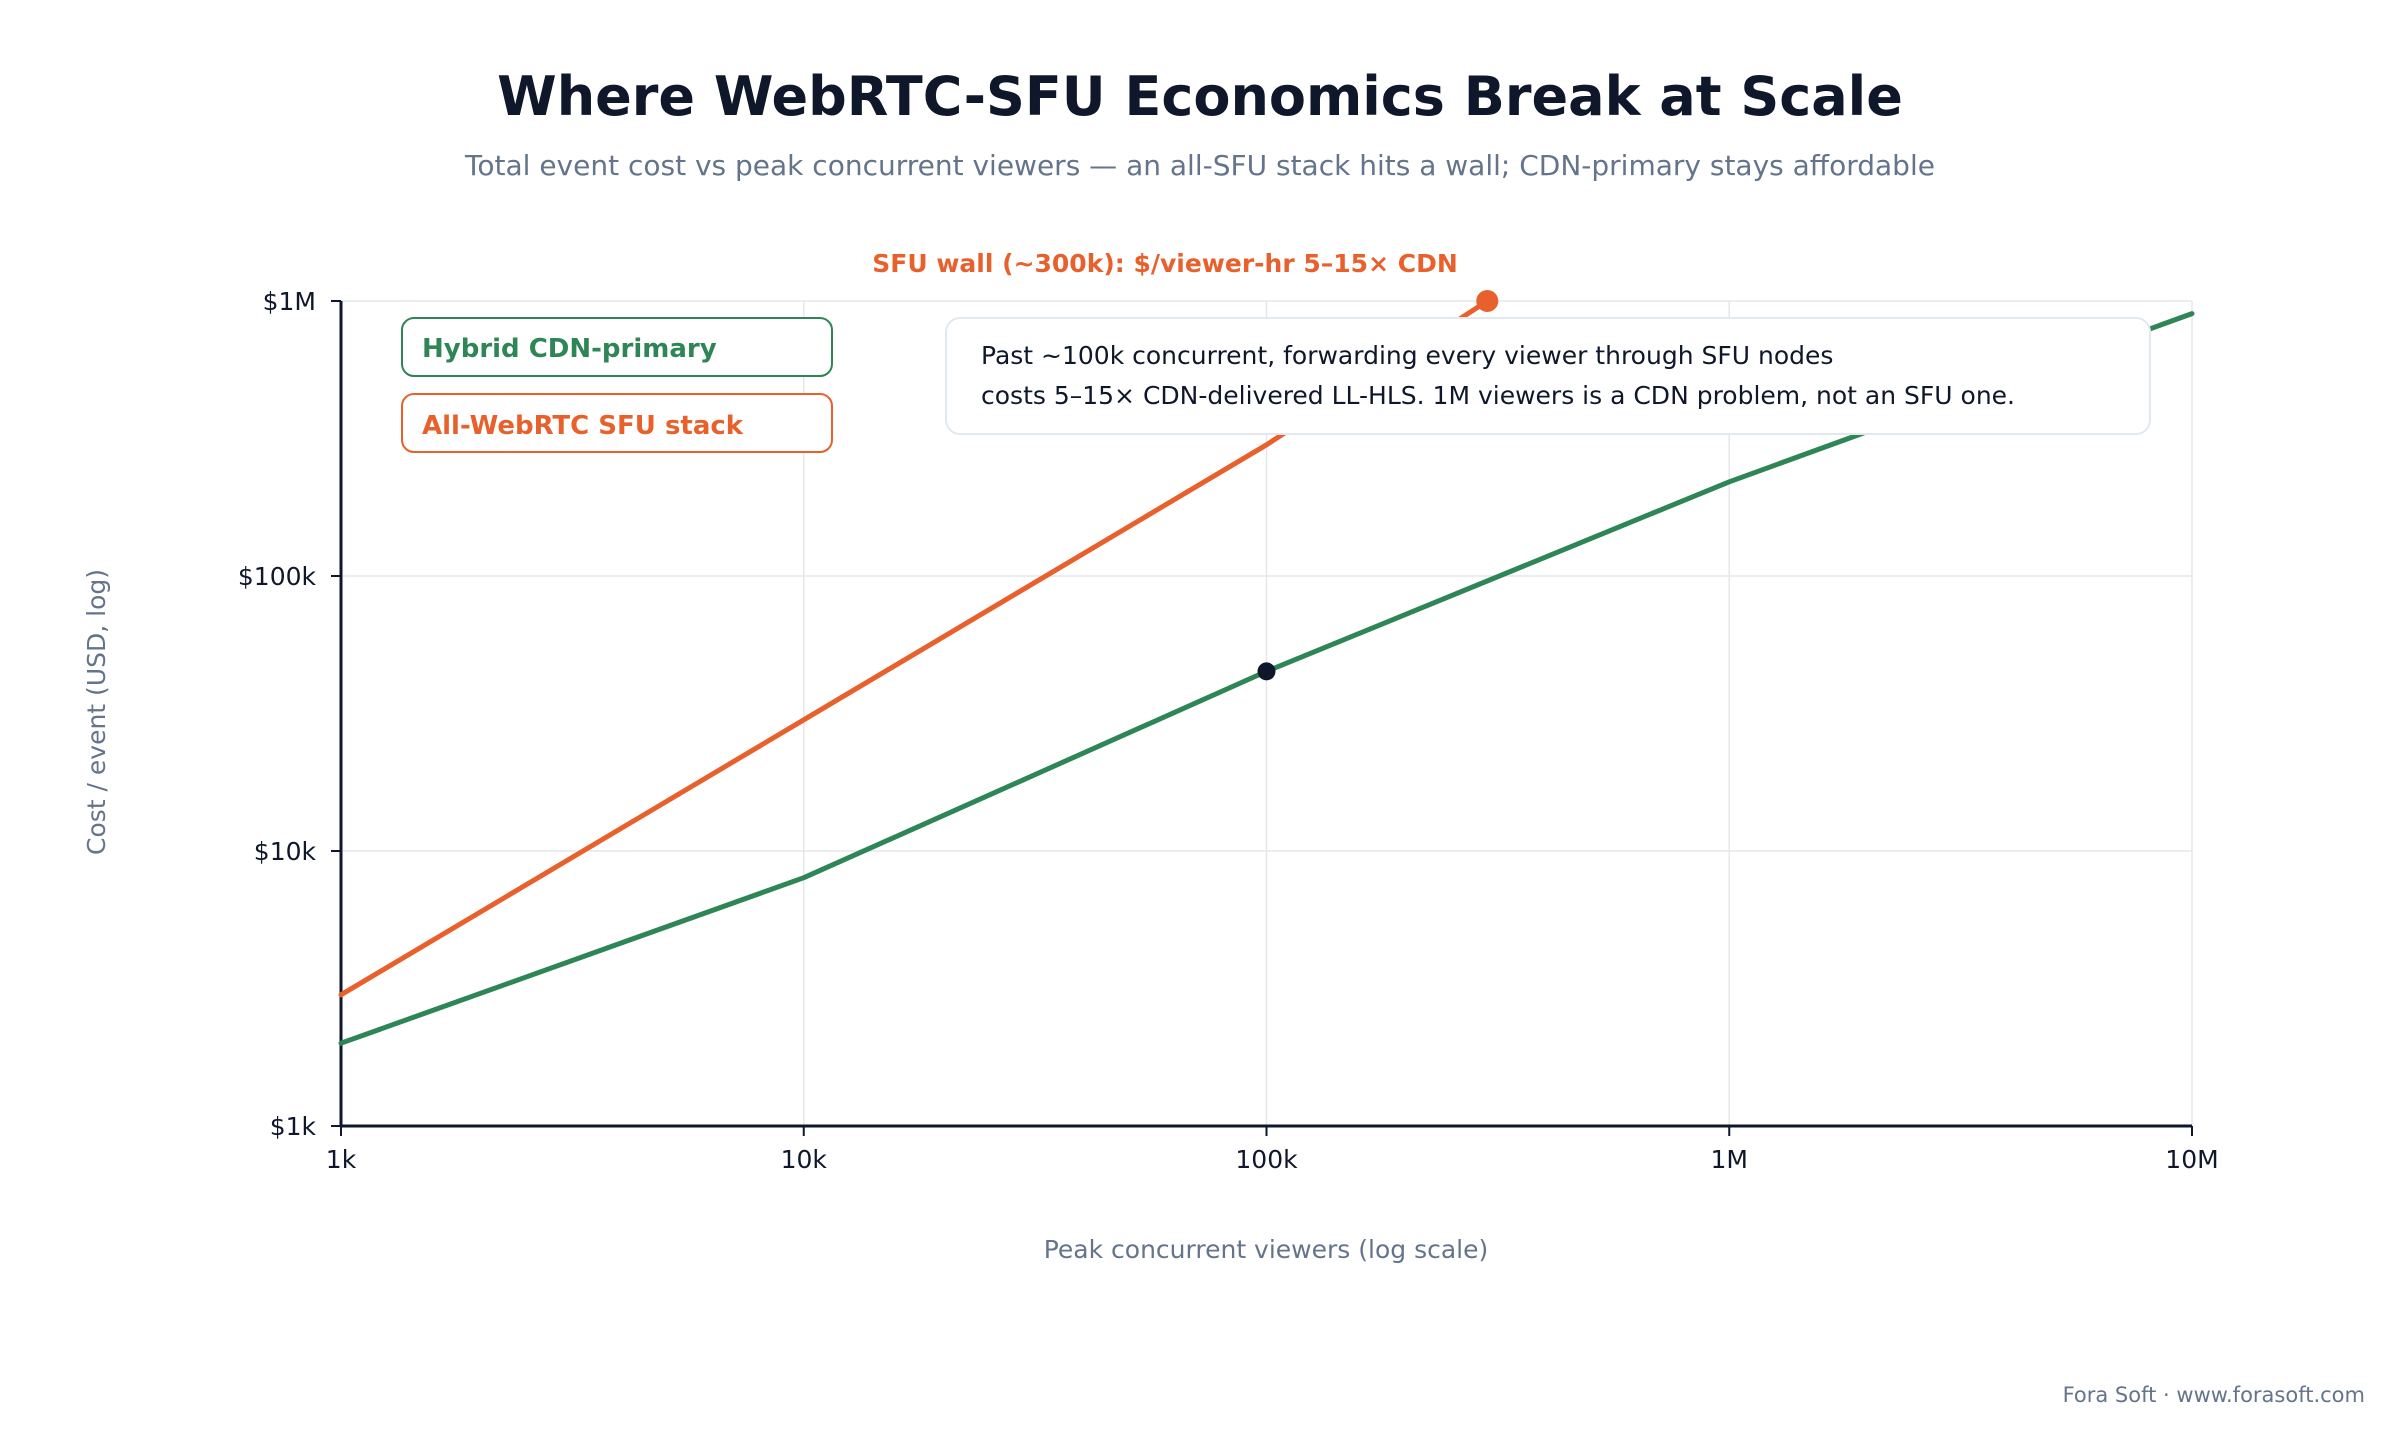 The width and height of the screenshot is (2400, 1440). Describe the element at coordinates (289, 301) in the screenshot. I see `y-tick-label: $1M` at that location.